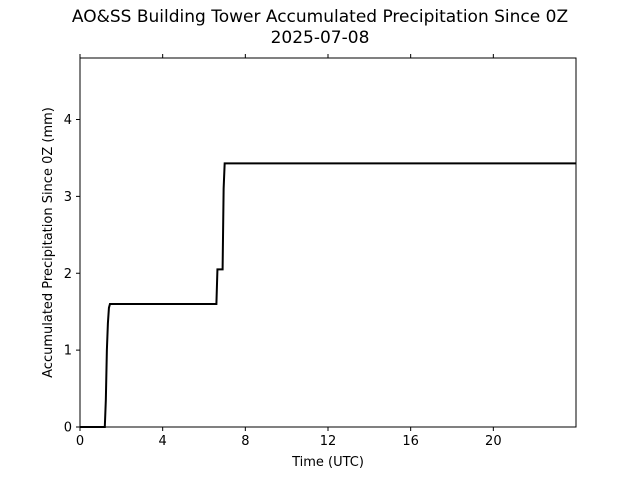  I want to click on x-axis-label: Time (UTC), so click(327, 462).